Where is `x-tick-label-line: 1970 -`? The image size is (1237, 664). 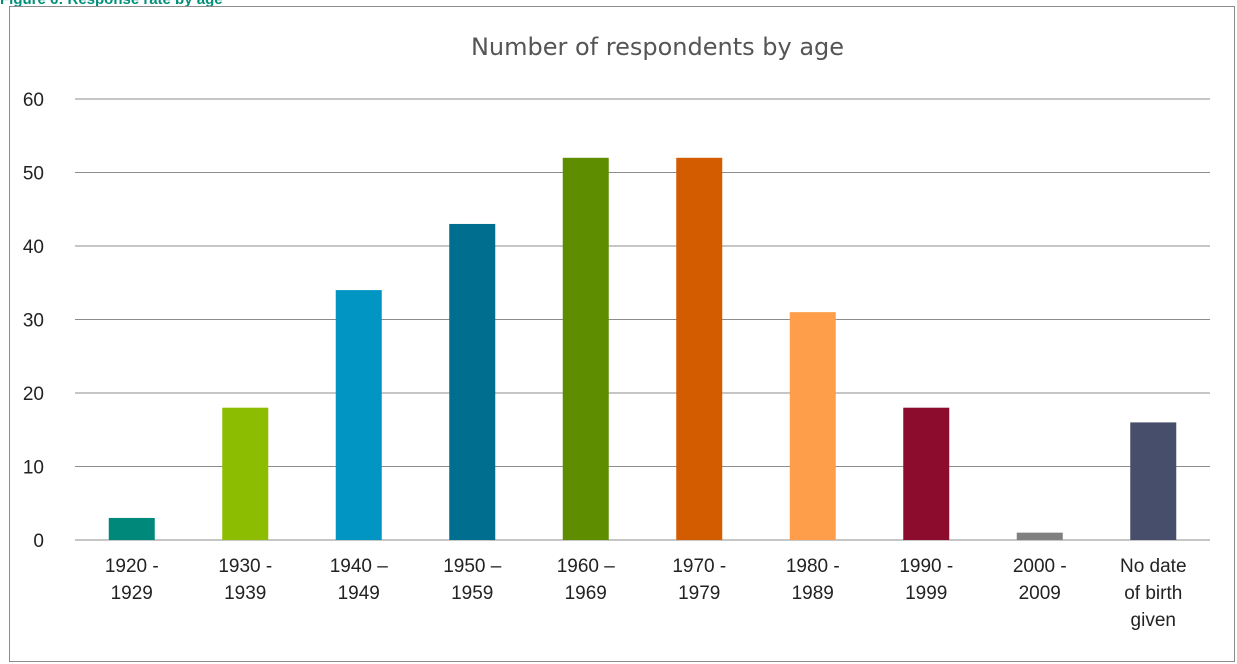 x-tick-label-line: 1970 - is located at coordinates (699, 566).